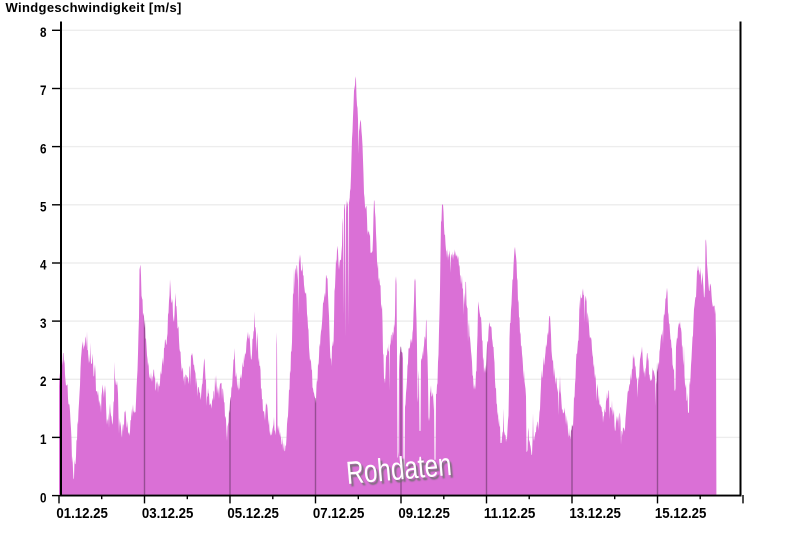  Describe the element at coordinates (339, 513) in the screenshot. I see `svg-text: 07.12.25` at that location.